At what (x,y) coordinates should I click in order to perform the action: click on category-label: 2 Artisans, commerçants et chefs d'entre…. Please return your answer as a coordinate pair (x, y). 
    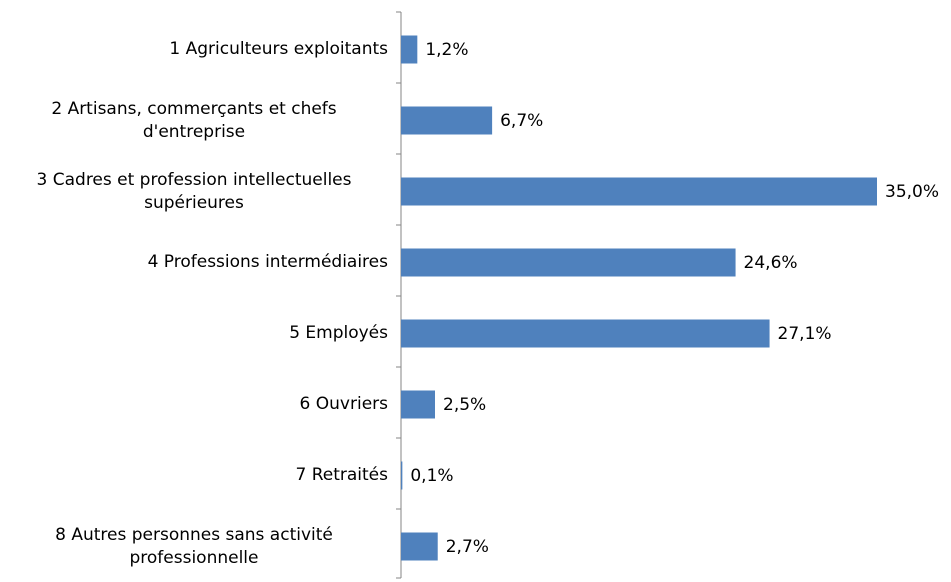
    Looking at the image, I should click on (194, 120).